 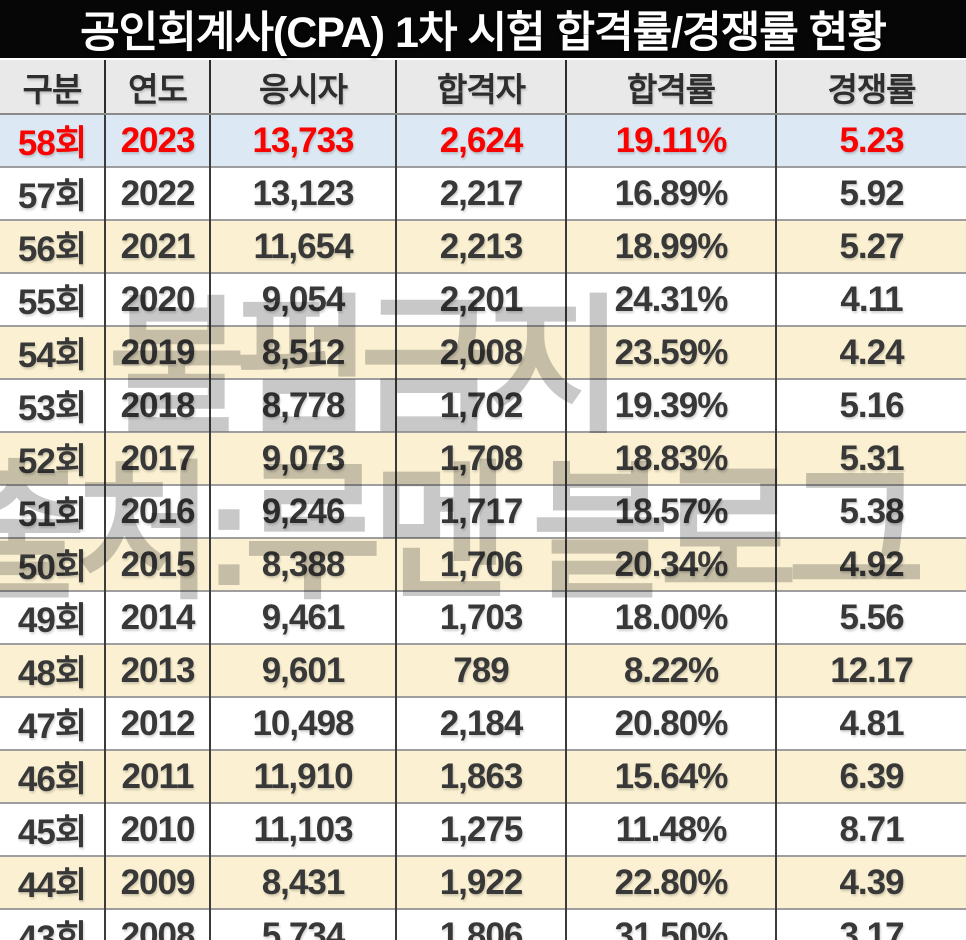 I want to click on table-row: 43회 2008 5,734 1,806 31.50% 3.17, so click(x=483, y=924).